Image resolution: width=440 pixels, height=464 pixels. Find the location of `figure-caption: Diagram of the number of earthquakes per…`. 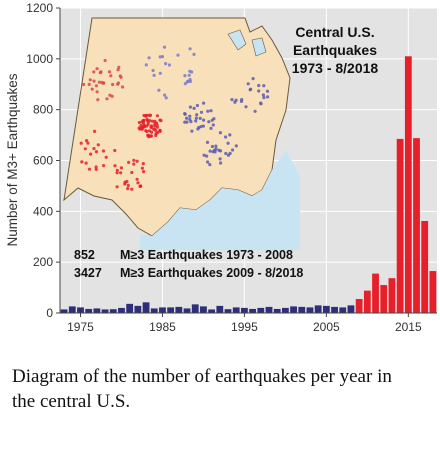

figure-caption: Diagram of the number of earthquakes per… is located at coordinates (202, 389).